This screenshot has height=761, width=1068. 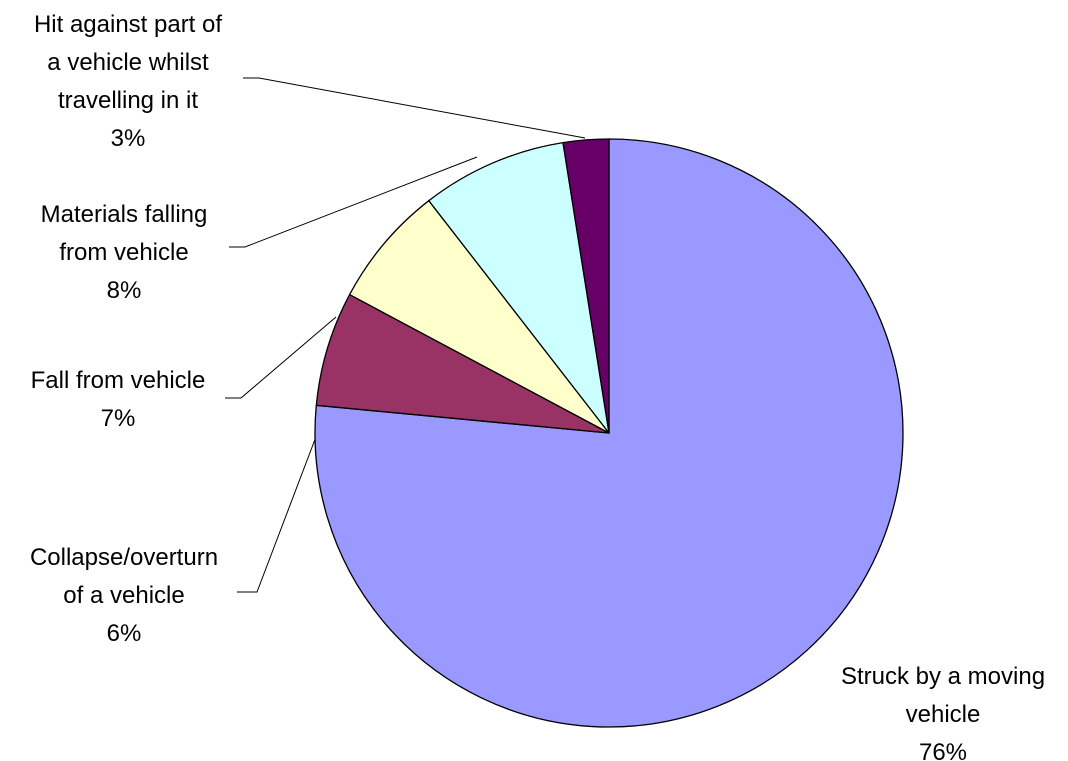 What do you see at coordinates (124, 214) in the screenshot?
I see `slice-label-line: Materials falling` at bounding box center [124, 214].